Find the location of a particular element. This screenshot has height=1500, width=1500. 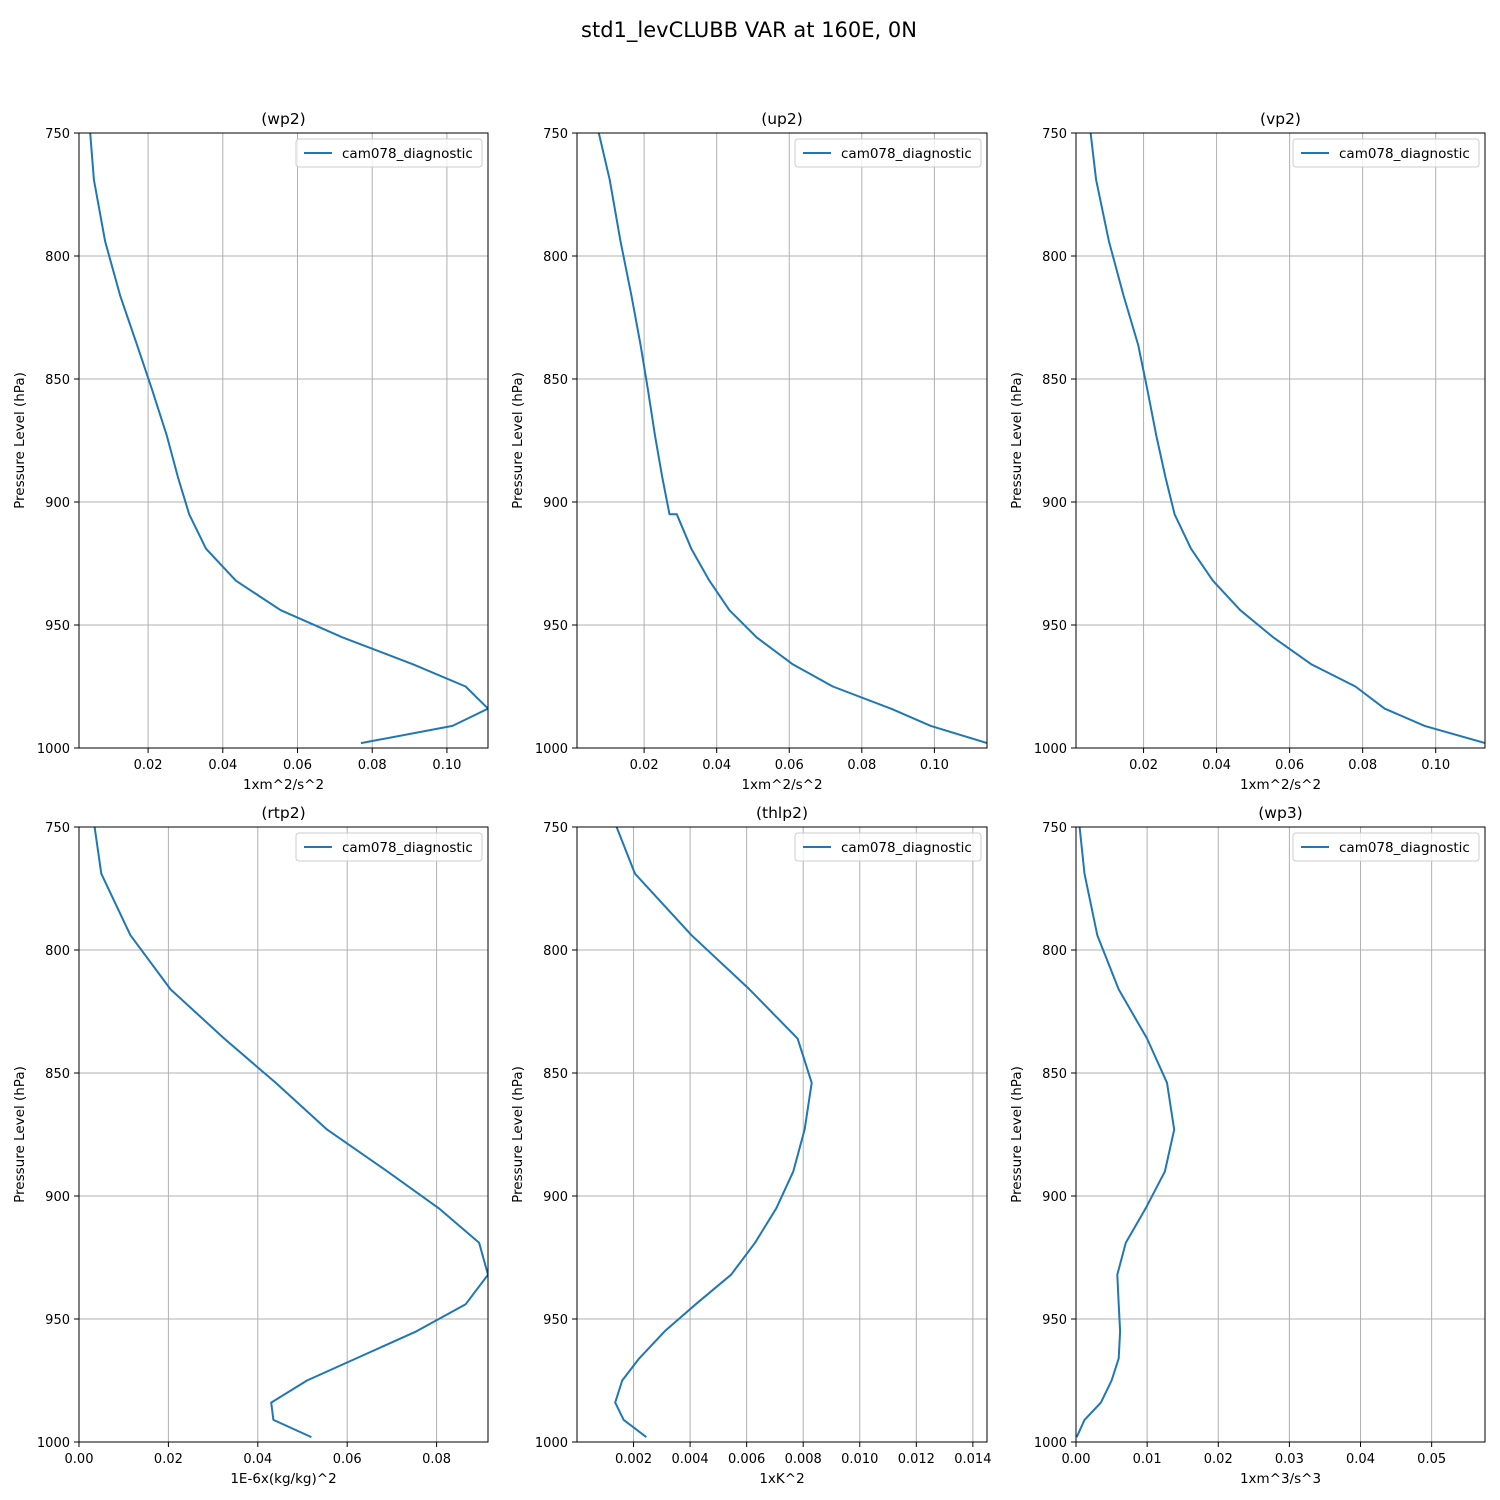

panel-title: (thlp2) is located at coordinates (782, 813).